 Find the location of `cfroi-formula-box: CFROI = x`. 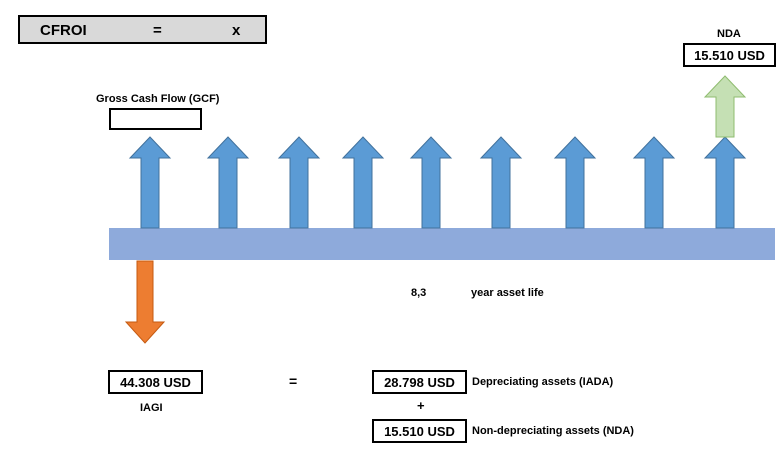

cfroi-formula-box: CFROI = x is located at coordinates (142, 29).